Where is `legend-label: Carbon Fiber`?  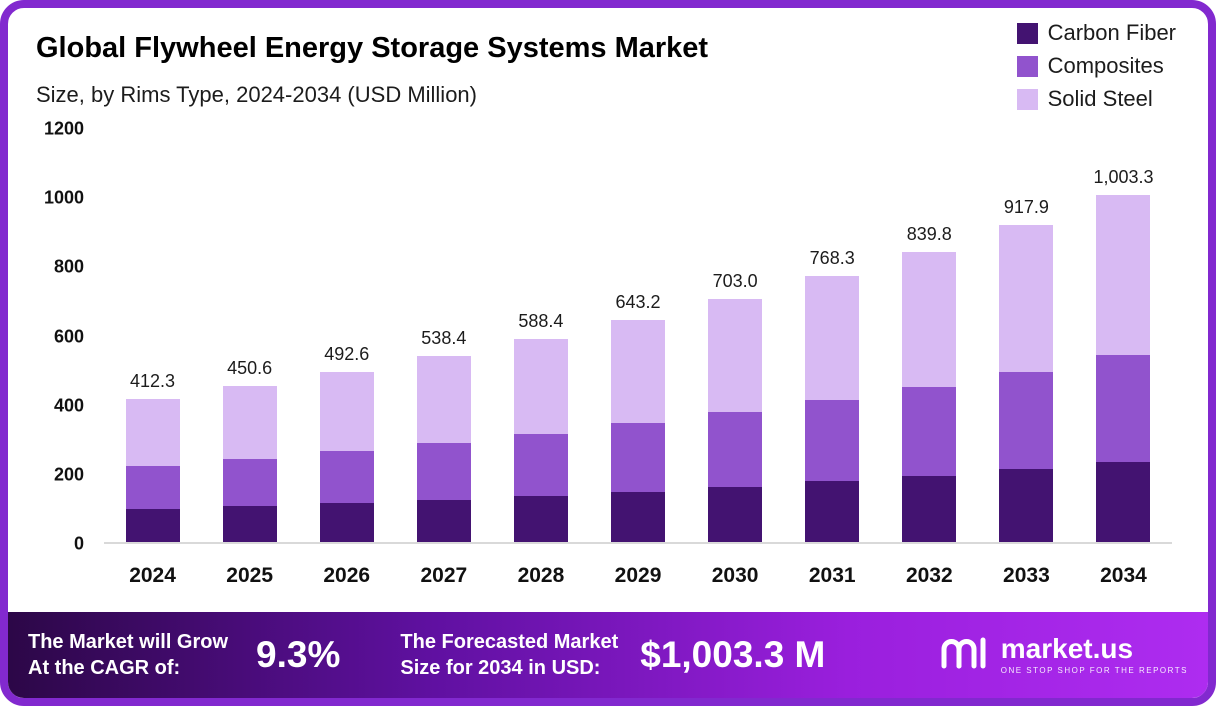
legend-label: Carbon Fiber is located at coordinates (1111, 32).